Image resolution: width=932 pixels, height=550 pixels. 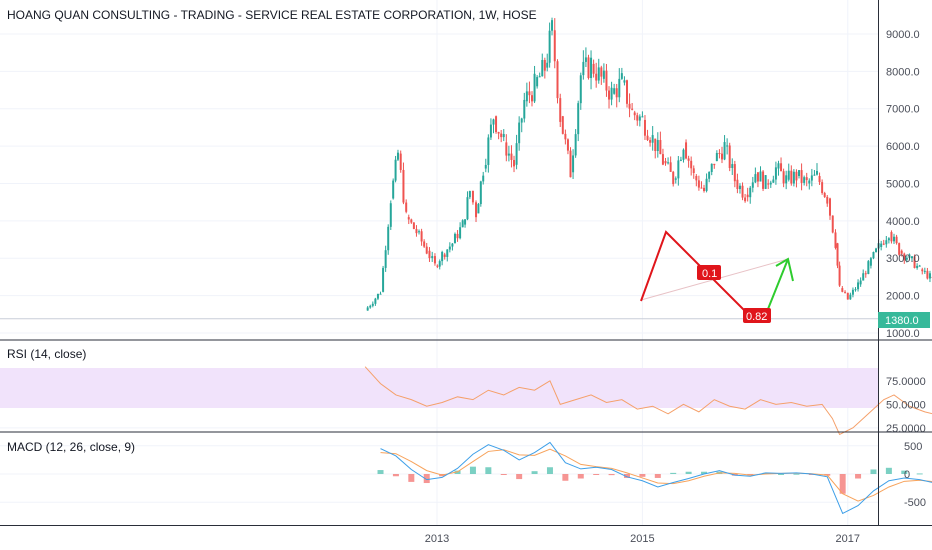 I want to click on price-tick-label: 6000.0, so click(x=903, y=147).